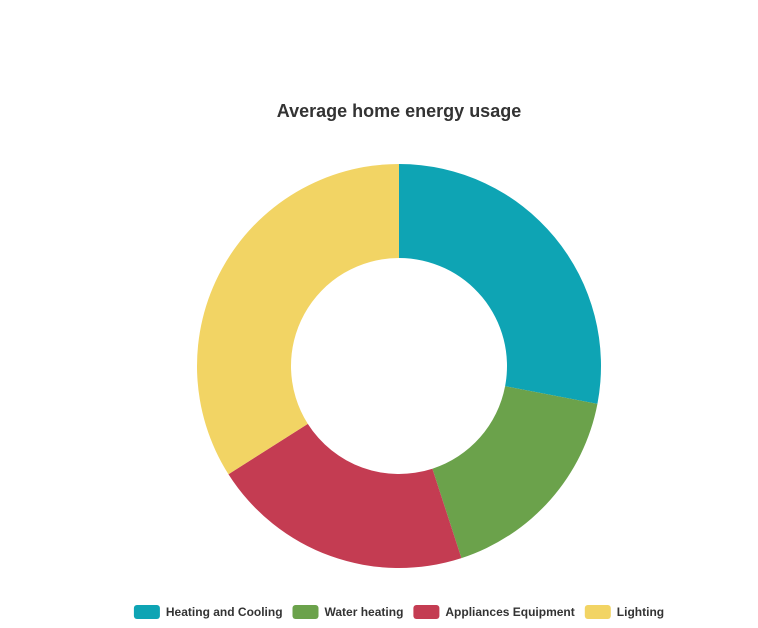 The width and height of the screenshot is (758, 628). I want to click on legend-label: Lighting, so click(640, 612).